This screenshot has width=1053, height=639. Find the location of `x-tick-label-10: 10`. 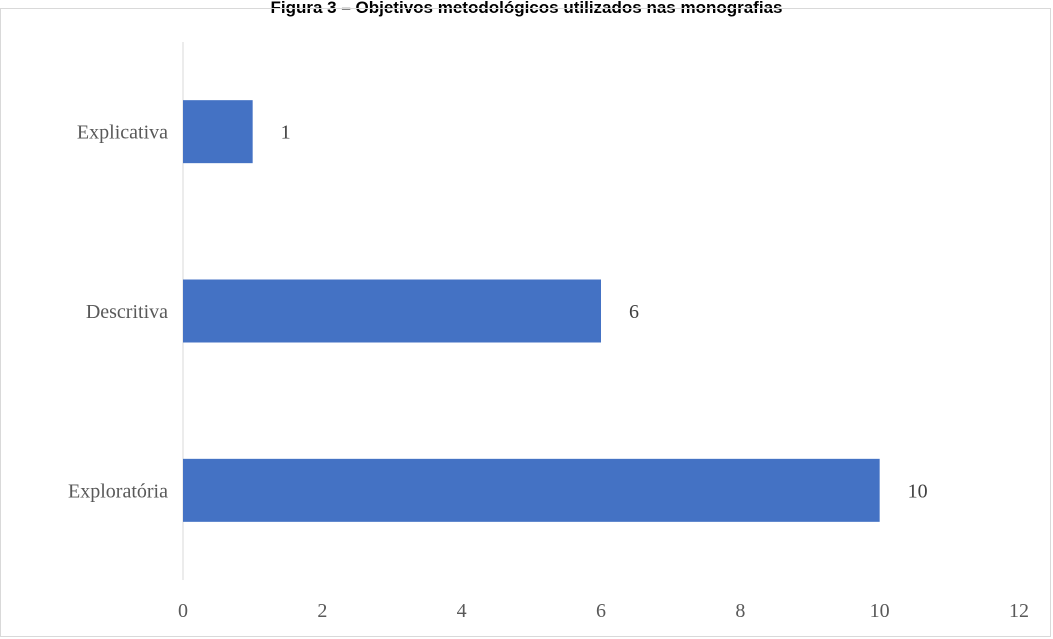

x-tick-label-10: 10 is located at coordinates (880, 611).